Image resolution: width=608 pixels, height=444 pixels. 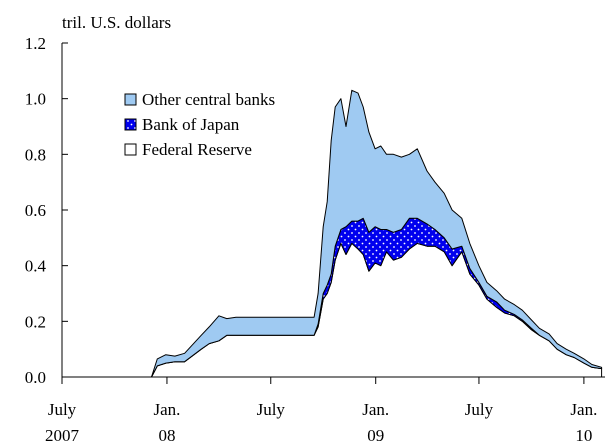 What do you see at coordinates (35, 43) in the screenshot?
I see `y-tick-label: 1.2` at bounding box center [35, 43].